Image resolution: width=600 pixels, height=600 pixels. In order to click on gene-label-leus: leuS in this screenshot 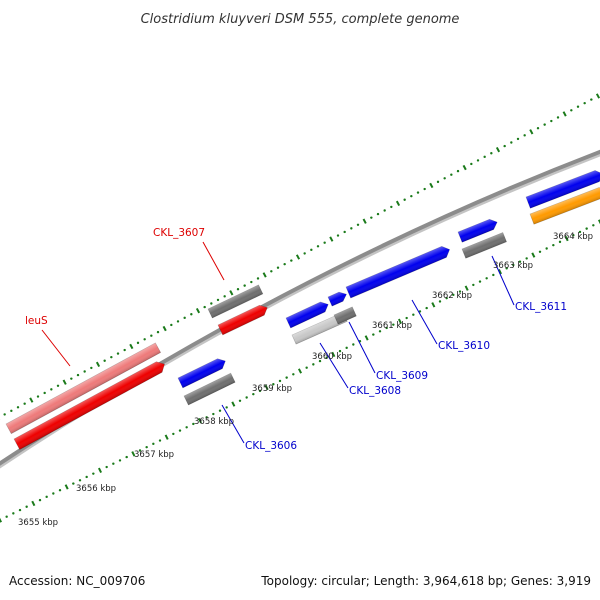, I will do `click(36, 321)`.